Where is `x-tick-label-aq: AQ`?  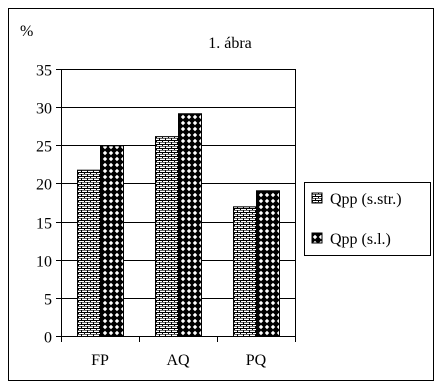 x-tick-label-aq: AQ is located at coordinates (178, 360).